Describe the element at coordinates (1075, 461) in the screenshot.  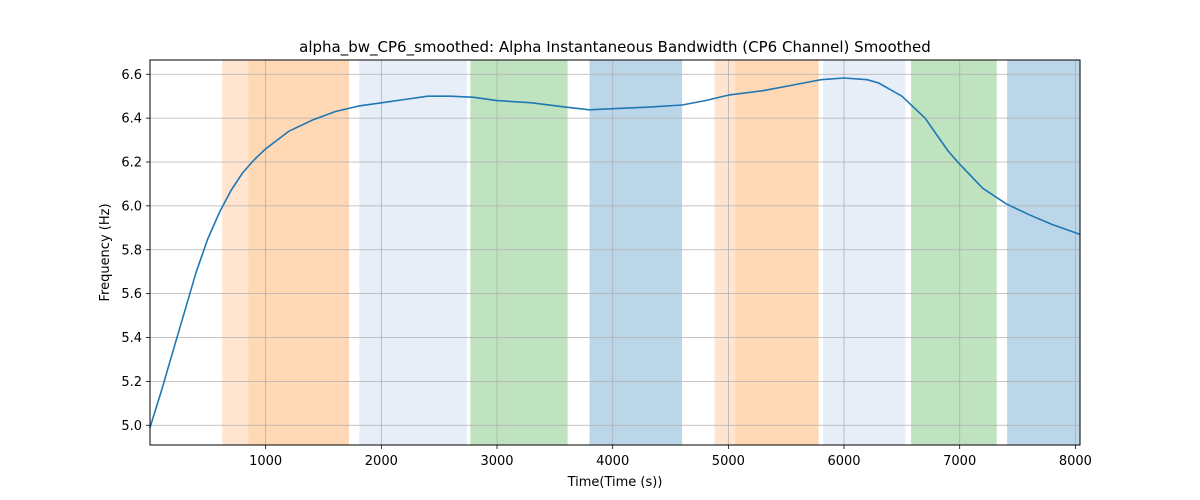
I see `x-tick-label-7: 8000` at that location.